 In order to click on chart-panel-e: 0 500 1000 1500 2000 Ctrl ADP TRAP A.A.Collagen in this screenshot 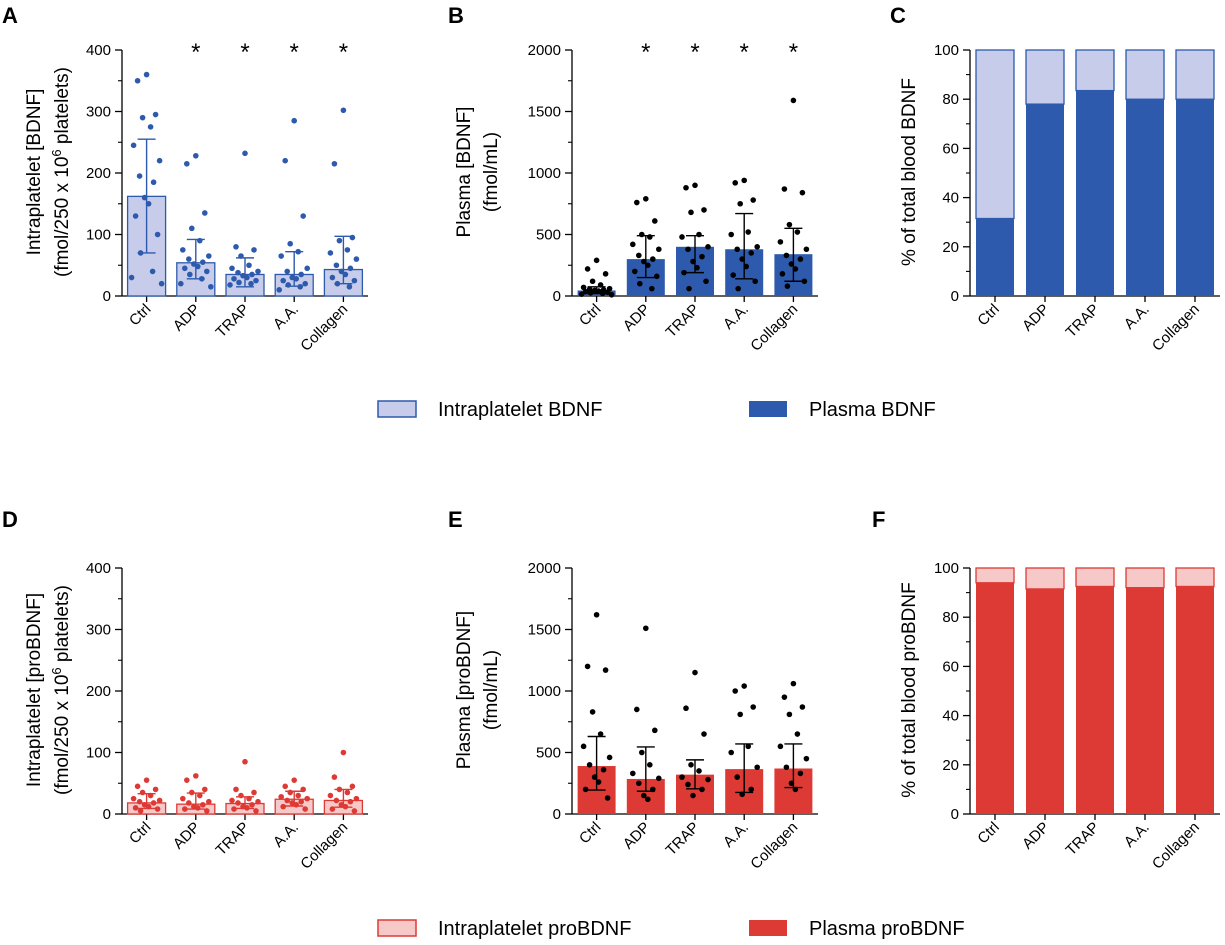, I will do `click(673, 716)`.